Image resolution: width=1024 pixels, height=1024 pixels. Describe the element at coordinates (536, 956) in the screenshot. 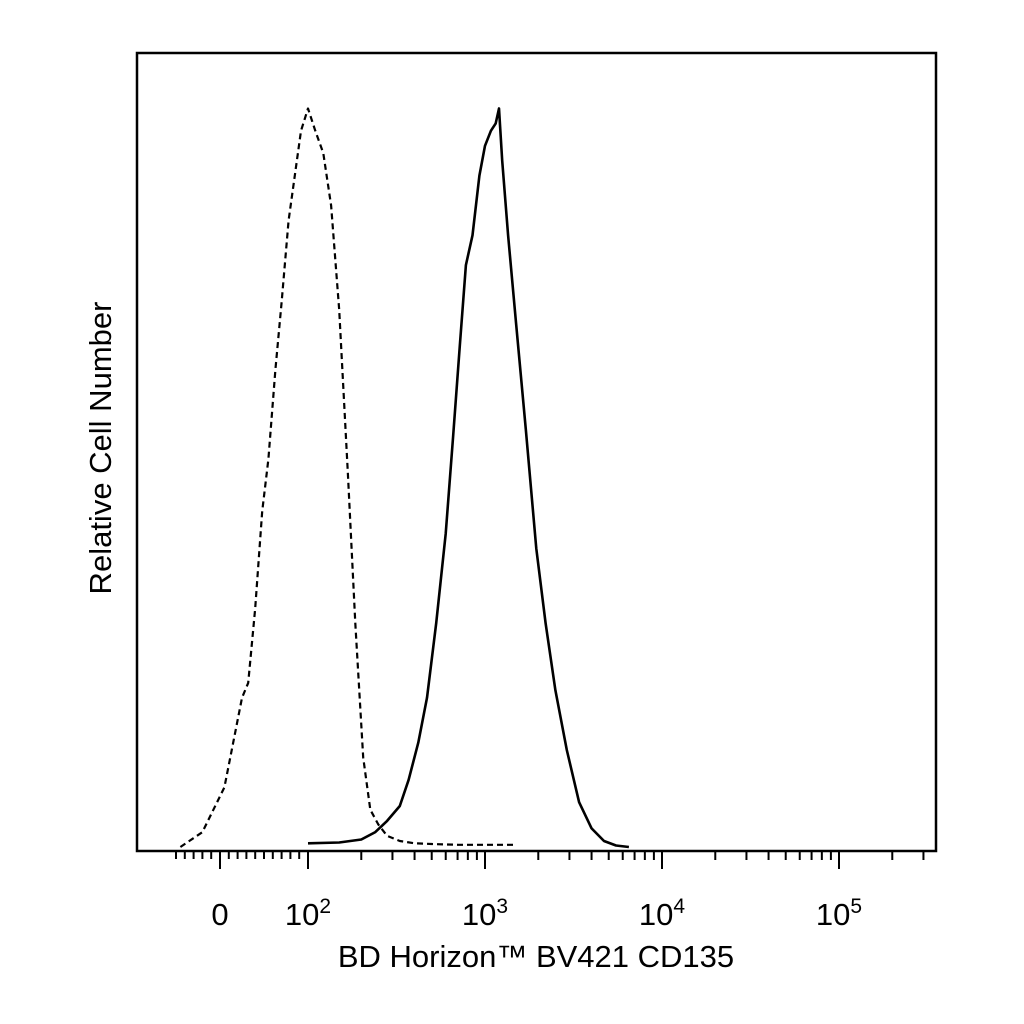

I see `x-axis-title: BD Horizon™ BV421 CD135` at that location.